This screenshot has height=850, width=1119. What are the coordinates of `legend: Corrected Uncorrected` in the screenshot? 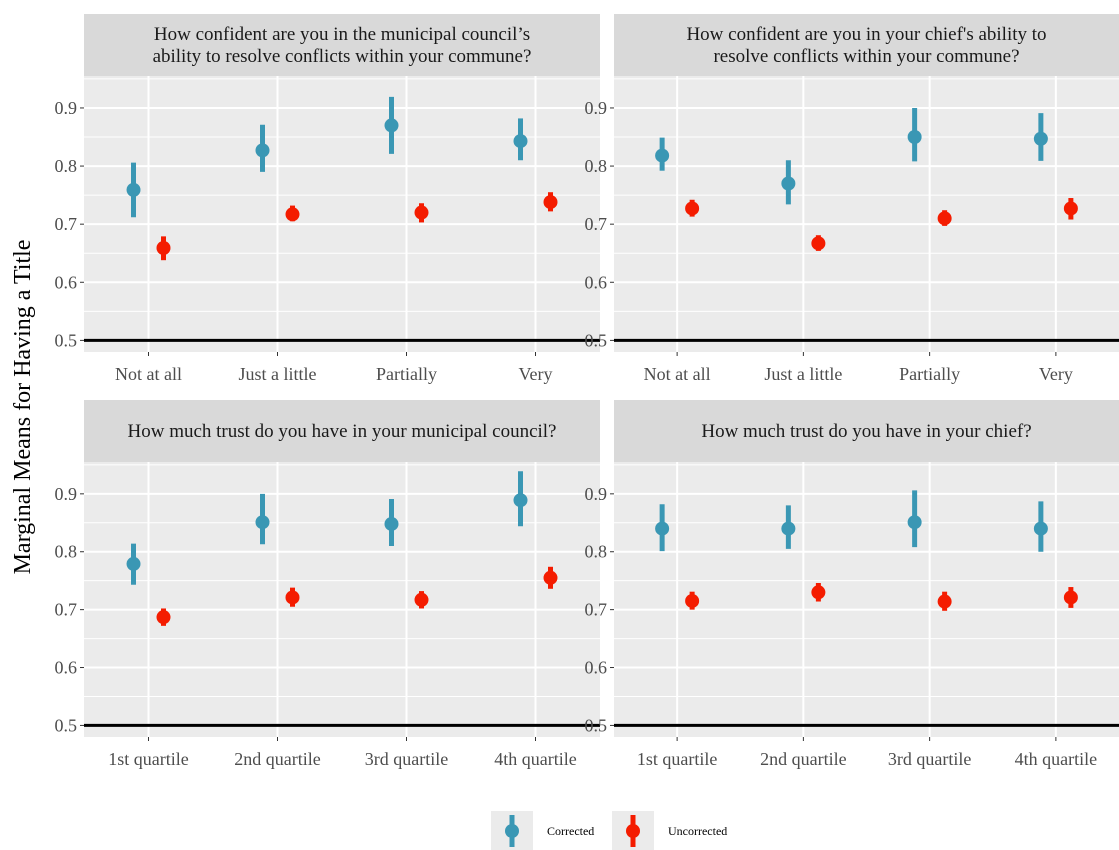 It's located at (609, 830).